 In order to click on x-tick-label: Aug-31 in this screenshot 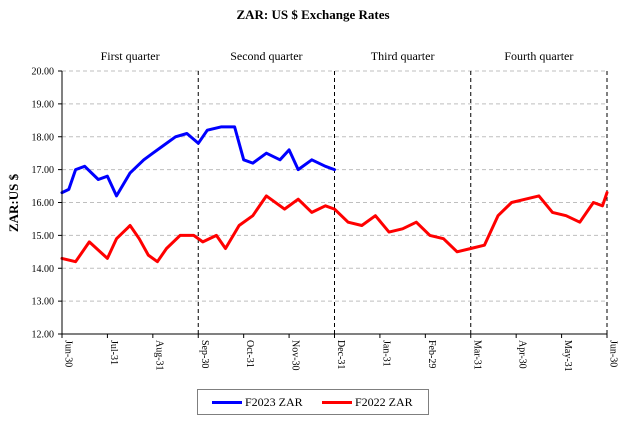, I will do `click(158, 355)`.